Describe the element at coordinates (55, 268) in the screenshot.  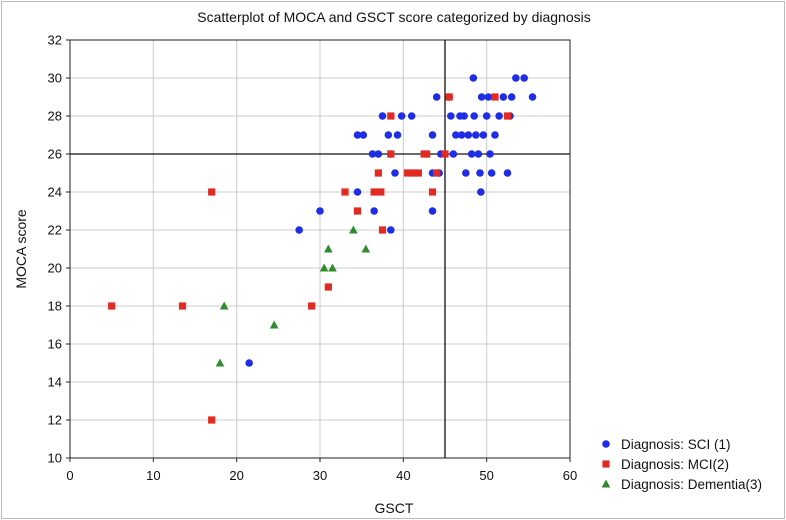
I see `y-tick-label: 20` at that location.